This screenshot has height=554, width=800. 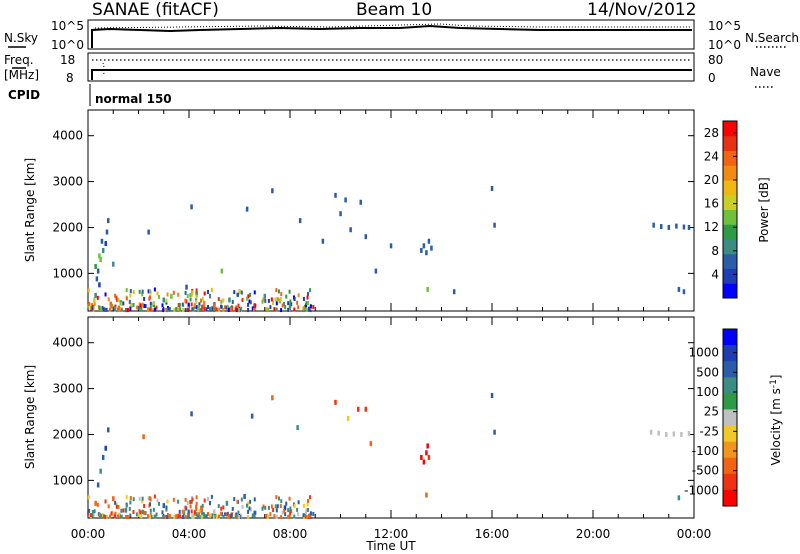 I want to click on freq-frame, so click(x=391, y=67).